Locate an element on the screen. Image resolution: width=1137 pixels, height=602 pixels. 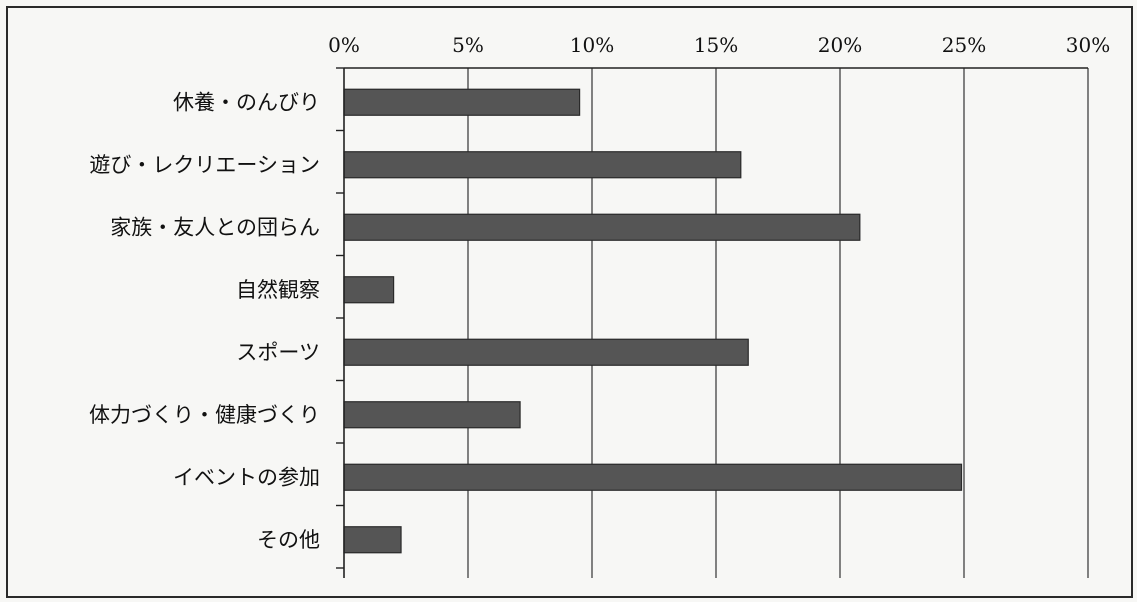
category-label: イベントの参加 is located at coordinates (246, 477).